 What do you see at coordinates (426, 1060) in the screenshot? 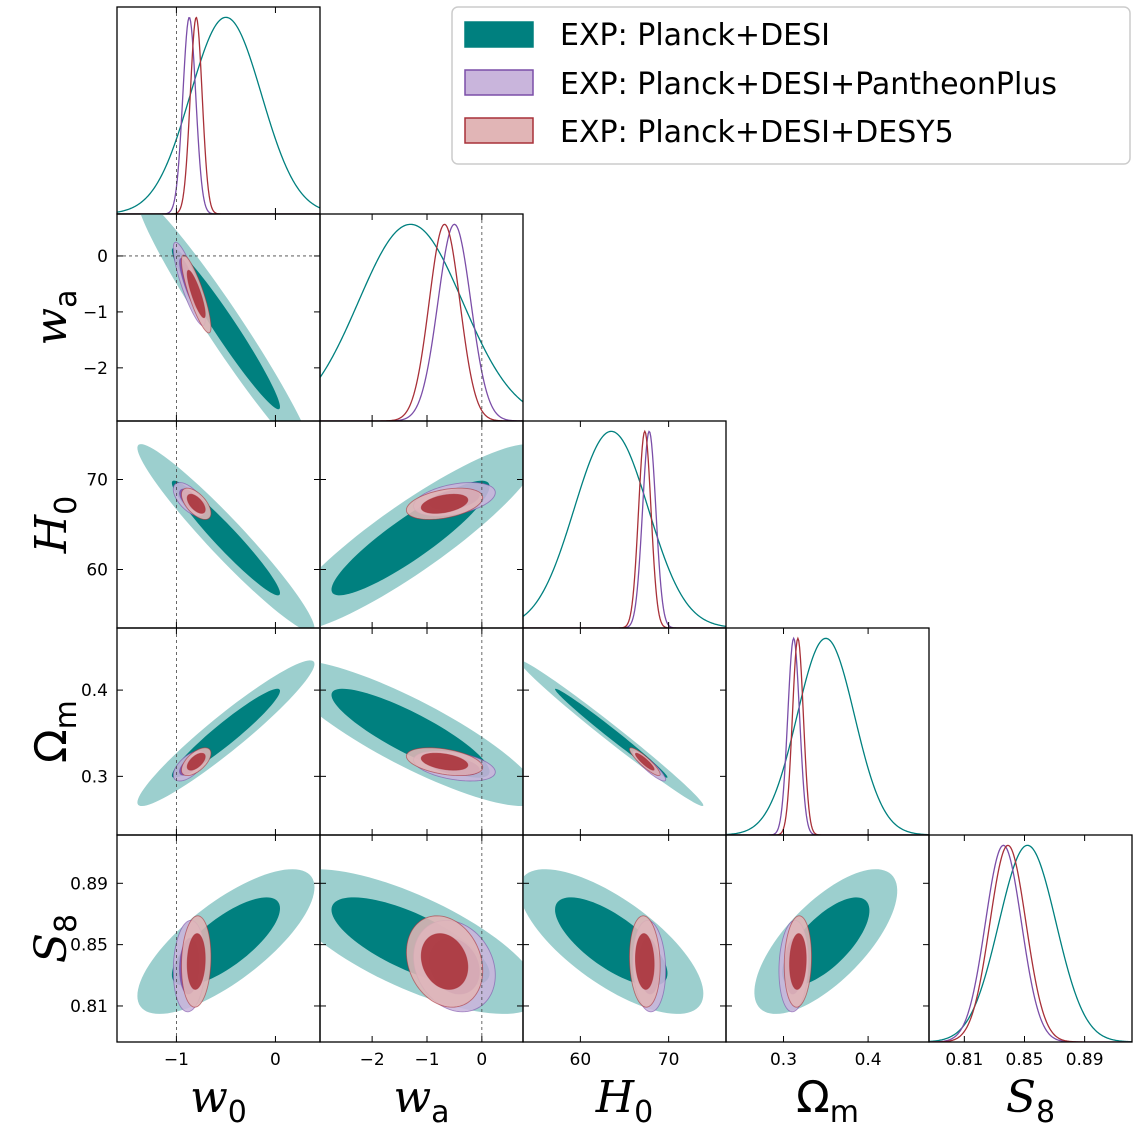
I see `x-tick-label-wa: −1` at bounding box center [426, 1060].